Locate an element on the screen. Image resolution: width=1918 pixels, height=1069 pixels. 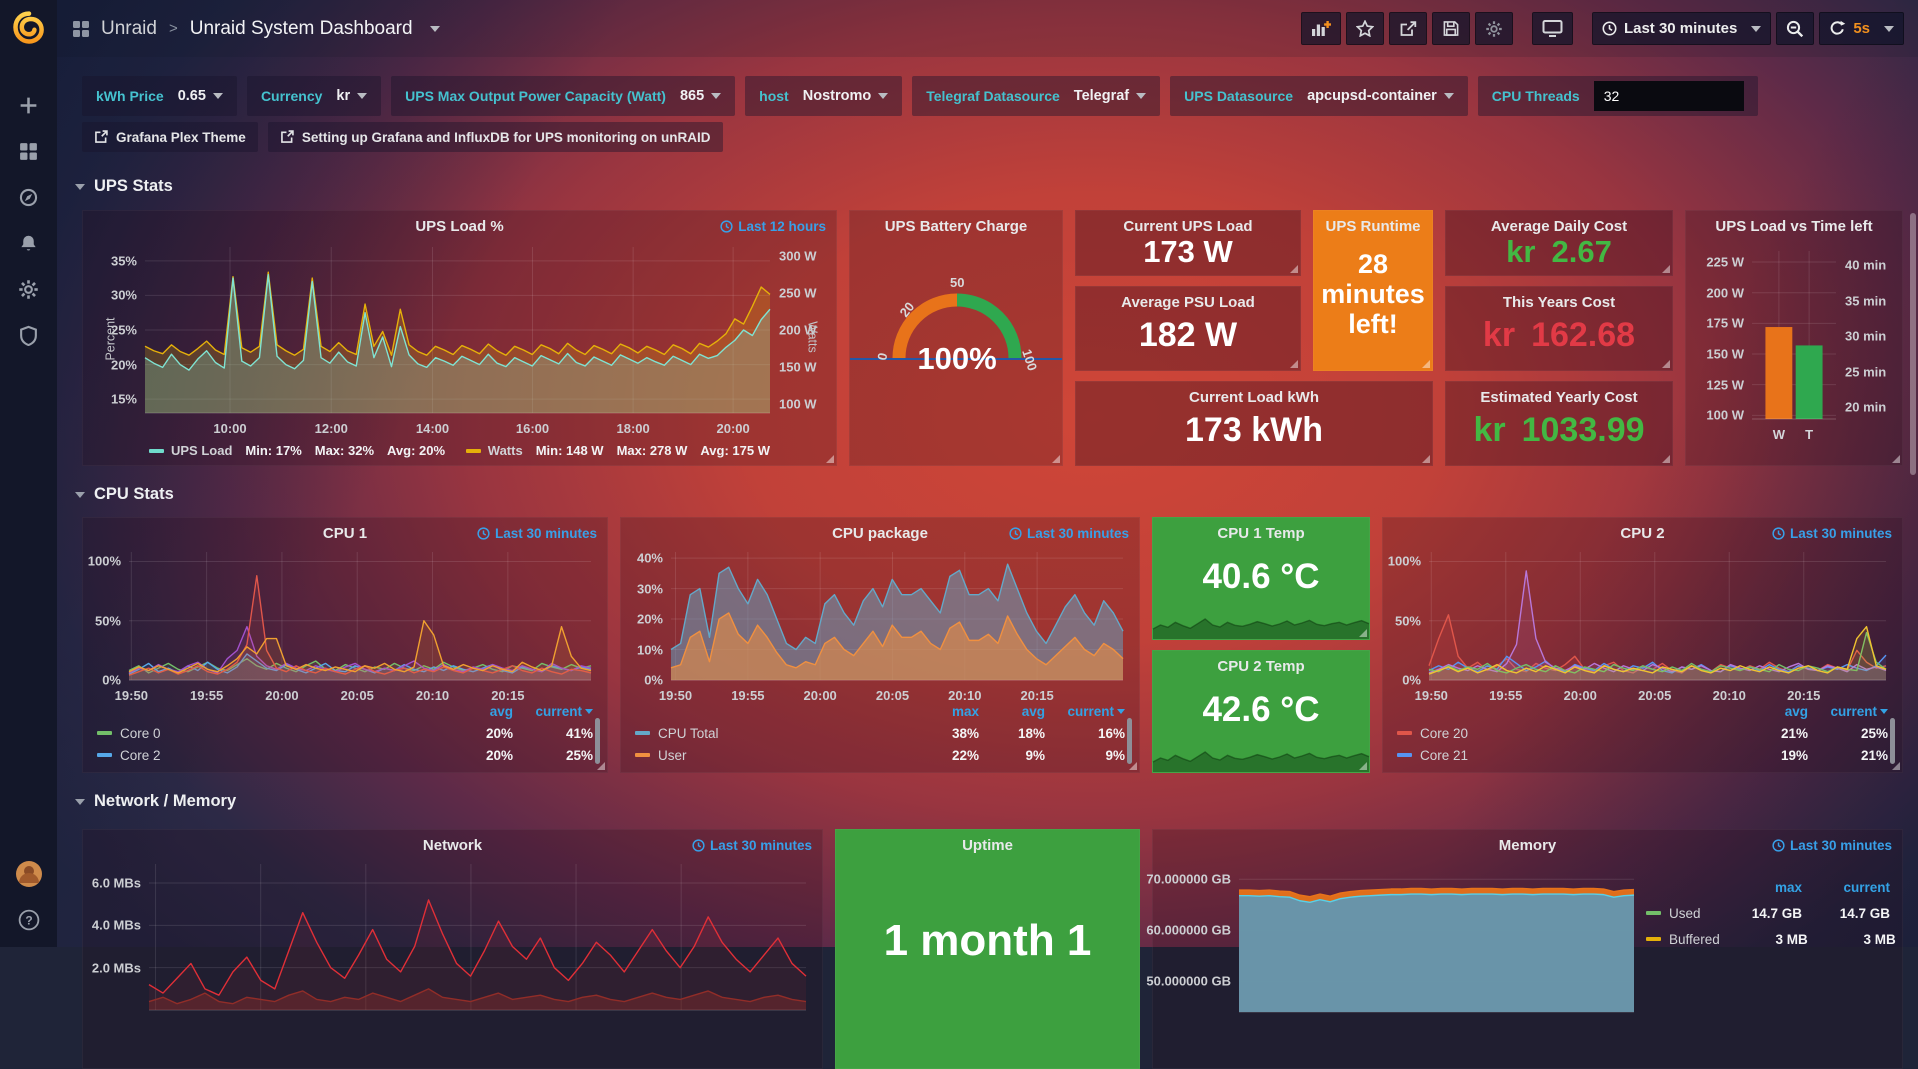
section-ups-stats: UPS Stats is located at coordinates (124, 186).